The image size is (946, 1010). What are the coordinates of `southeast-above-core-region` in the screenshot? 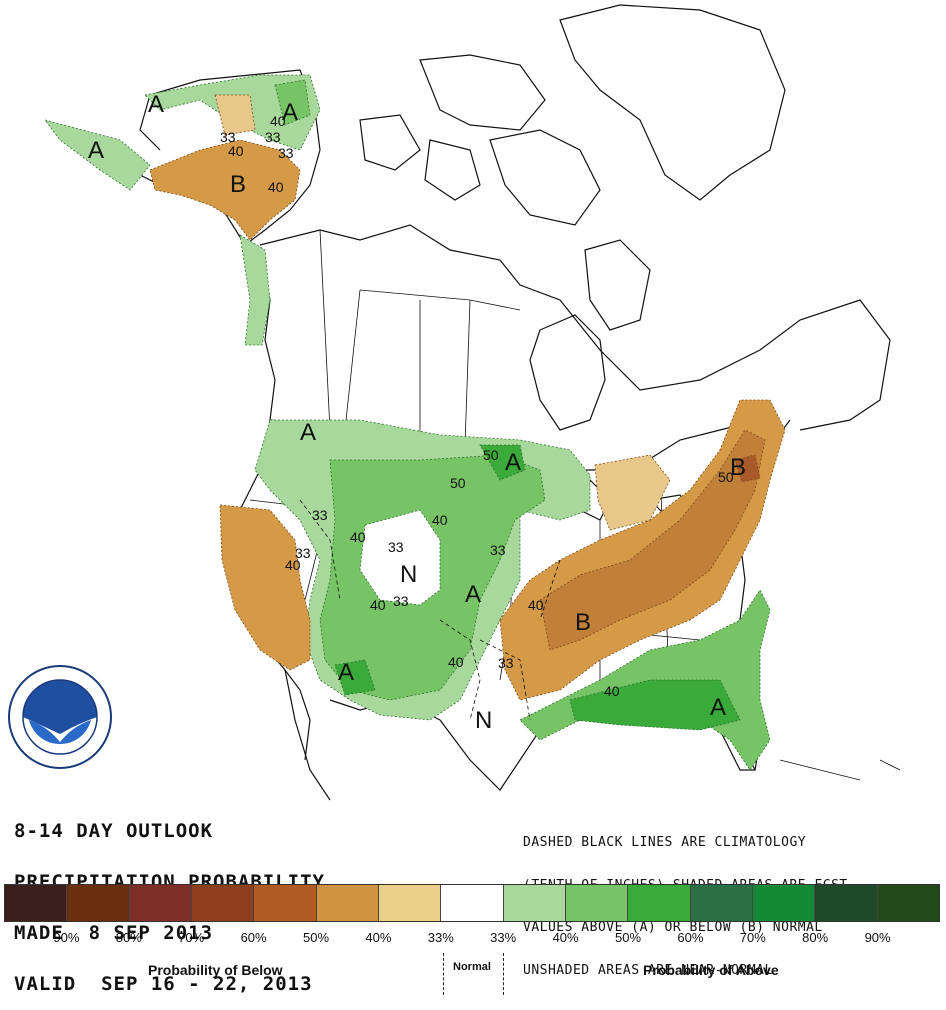 It's located at (655, 705).